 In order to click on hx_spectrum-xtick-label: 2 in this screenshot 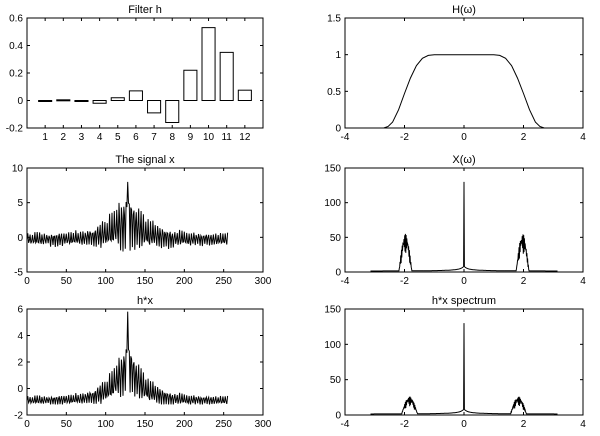, I will do `click(524, 424)`.